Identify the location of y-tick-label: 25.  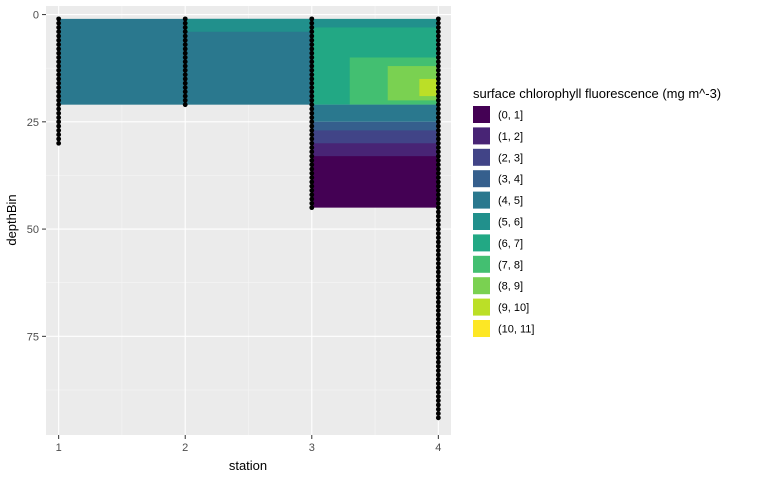
(33, 123).